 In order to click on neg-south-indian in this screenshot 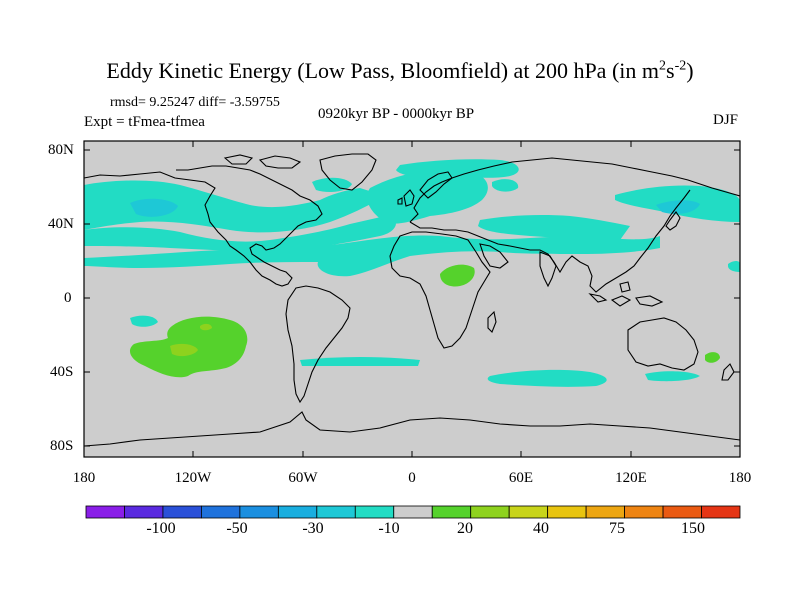, I will do `click(547, 378)`.